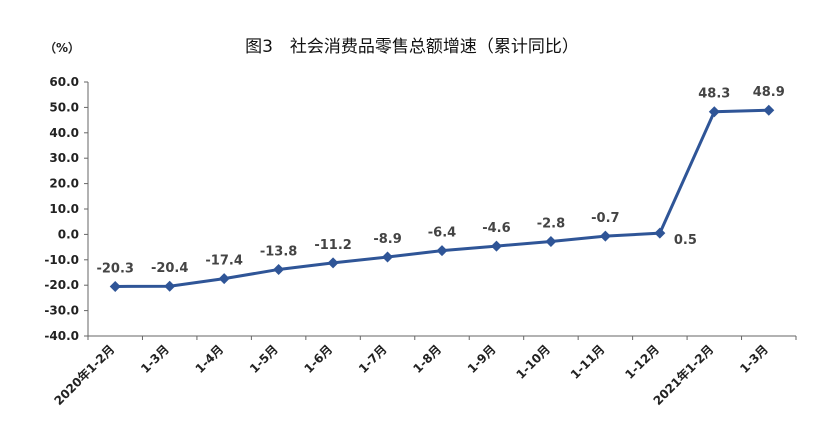 This screenshot has width=827, height=437. I want to click on data-label: -2.8, so click(551, 224).